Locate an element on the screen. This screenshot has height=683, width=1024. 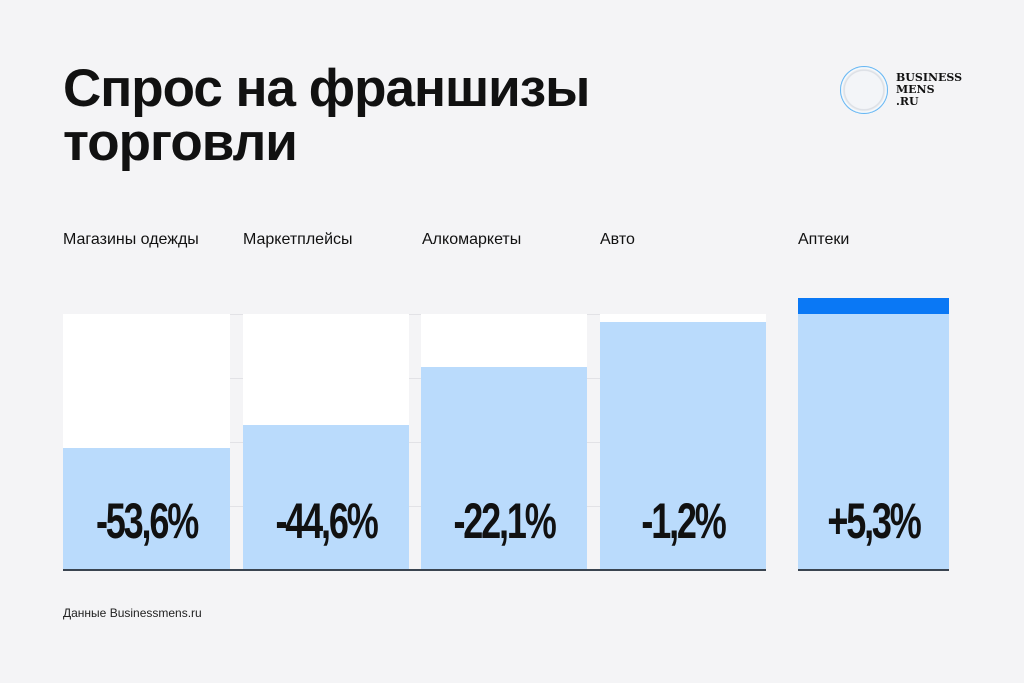
bar-track: -22,1% is located at coordinates (504, 442).